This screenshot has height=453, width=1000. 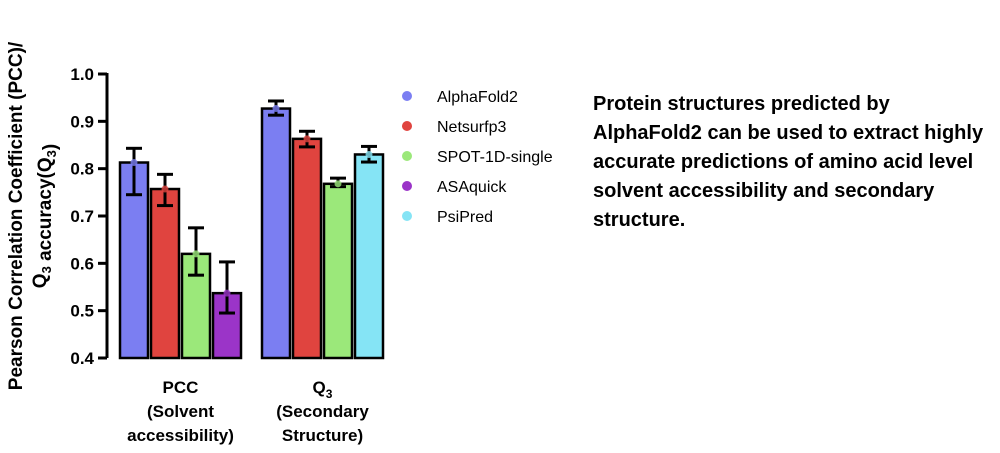 I want to click on legend-label: AlphaFold2, so click(x=477, y=97).